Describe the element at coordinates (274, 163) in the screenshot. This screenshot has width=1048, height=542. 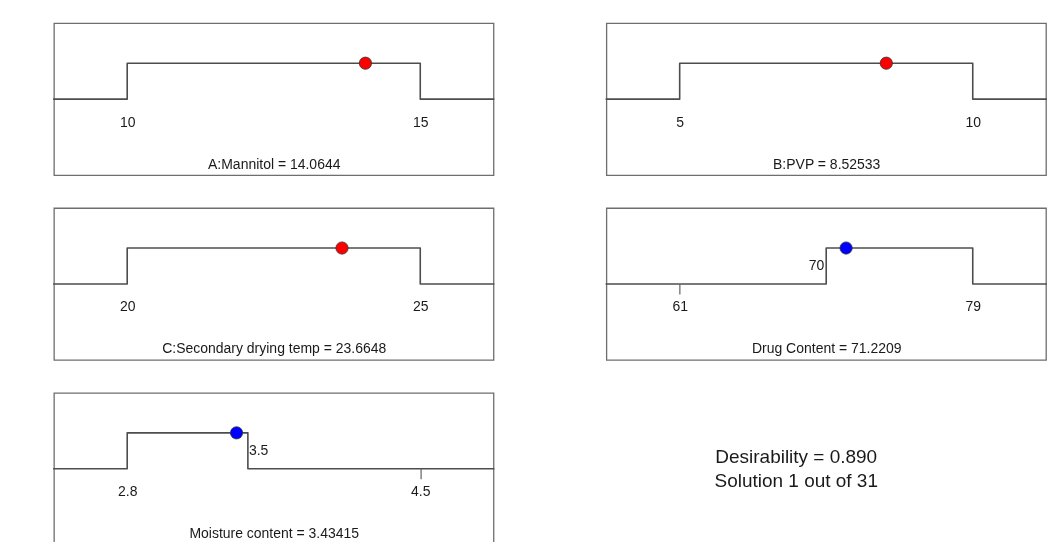
I see `x-axis-title: A:Mannitol = 14.0644` at that location.